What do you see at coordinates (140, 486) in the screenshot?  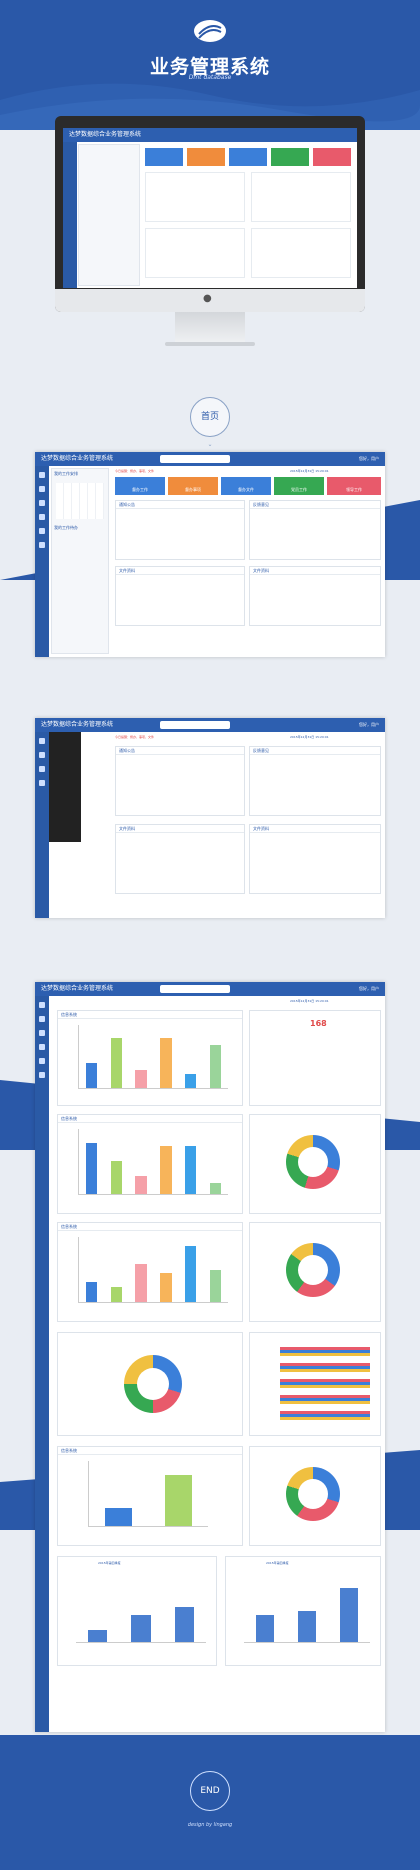 I see `tile-supervise: 督办工作` at bounding box center [140, 486].